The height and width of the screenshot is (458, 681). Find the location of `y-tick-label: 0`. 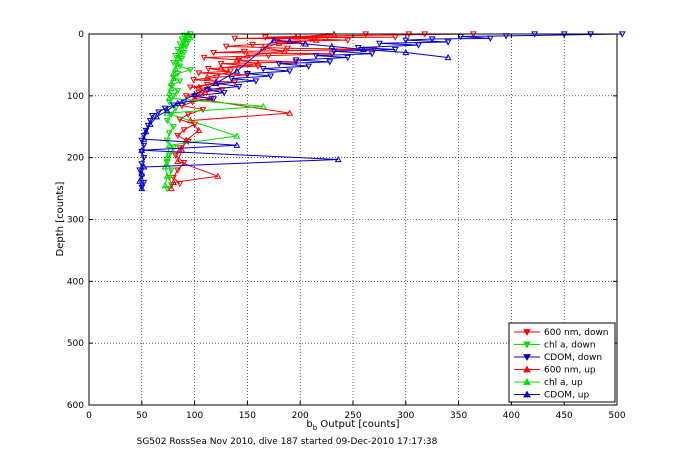

y-tick-label: 0 is located at coordinates (81, 35).